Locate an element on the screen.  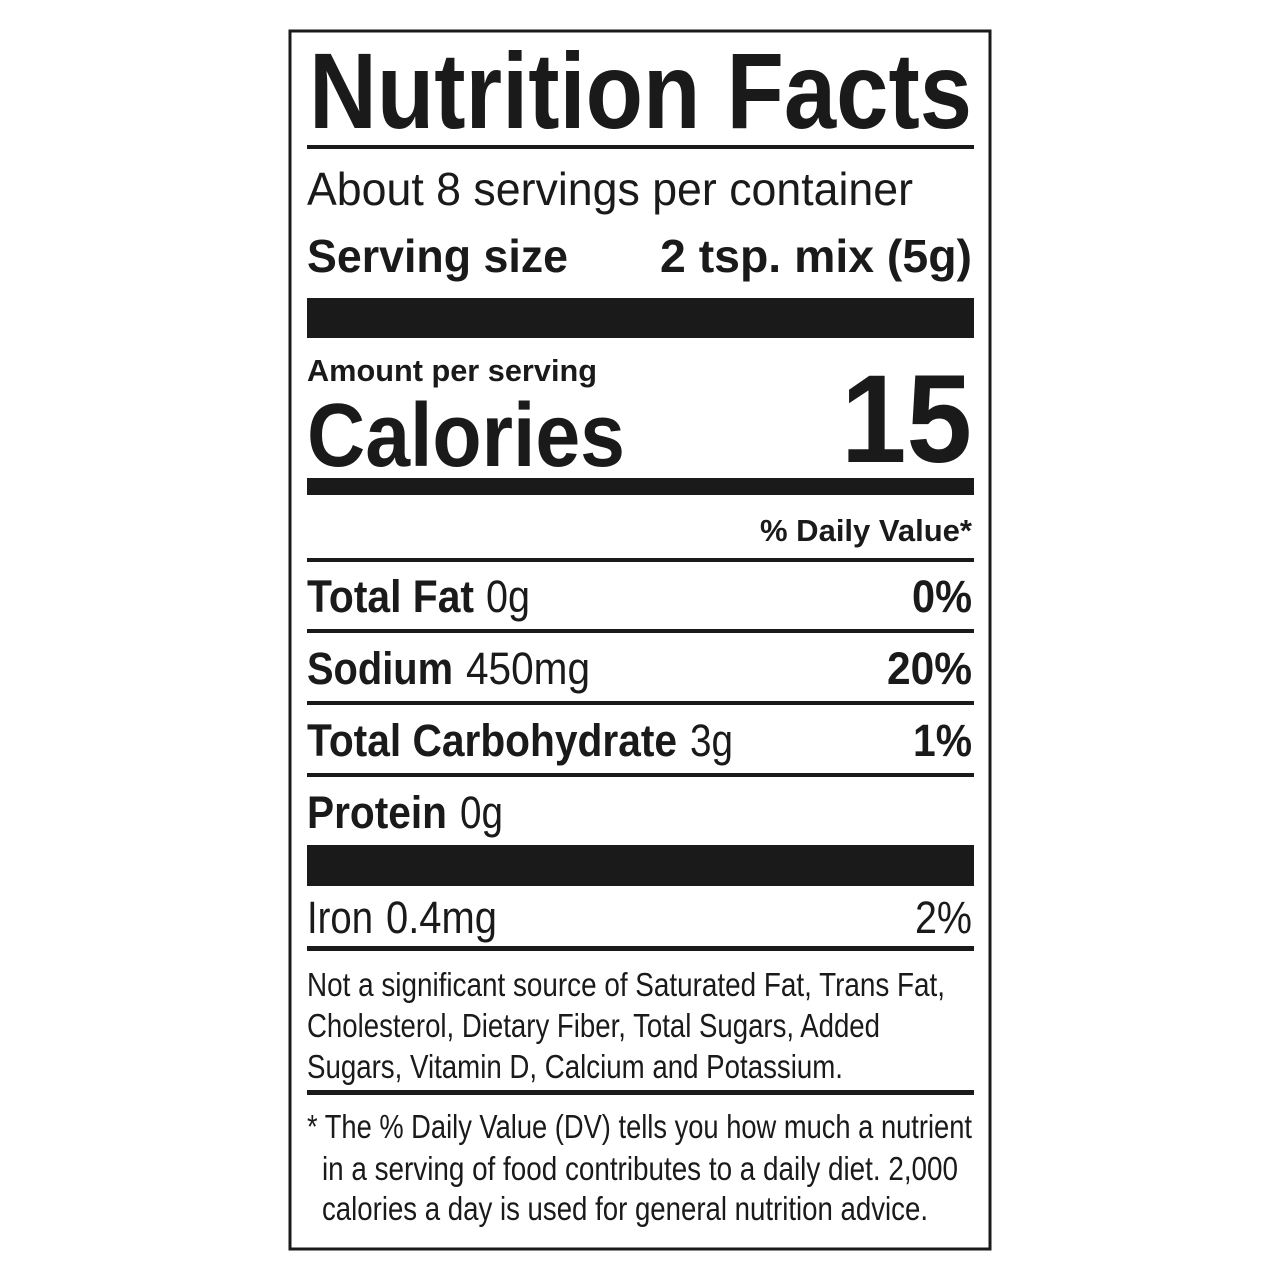
nutrient-name: Protein is located at coordinates (377, 812).